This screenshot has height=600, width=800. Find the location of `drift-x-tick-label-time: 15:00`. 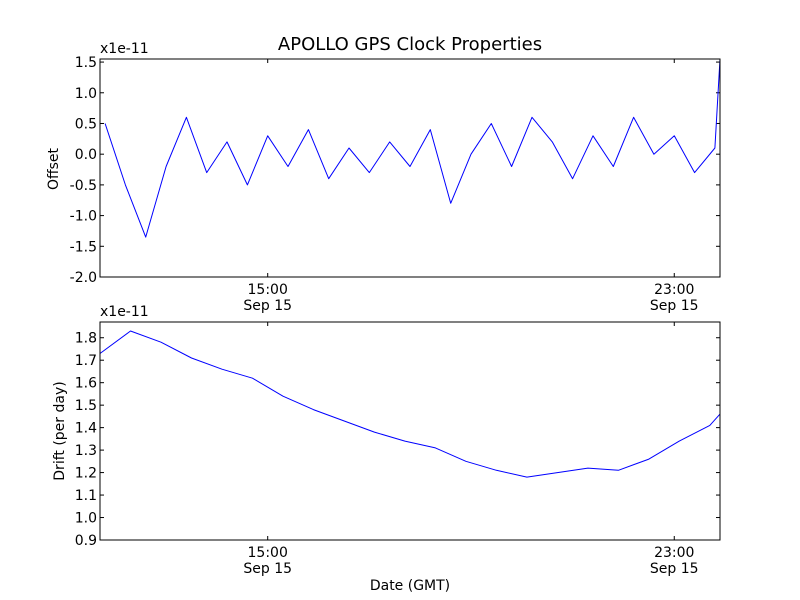

drift-x-tick-label-time: 15:00 is located at coordinates (268, 553).